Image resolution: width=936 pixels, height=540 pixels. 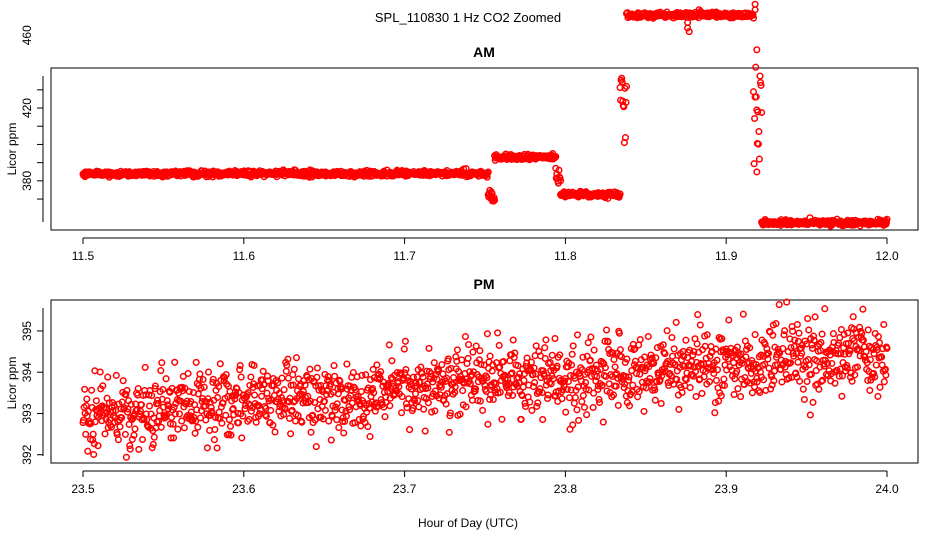 I want to click on pm-x-tick-label: 23.9, so click(x=727, y=489).